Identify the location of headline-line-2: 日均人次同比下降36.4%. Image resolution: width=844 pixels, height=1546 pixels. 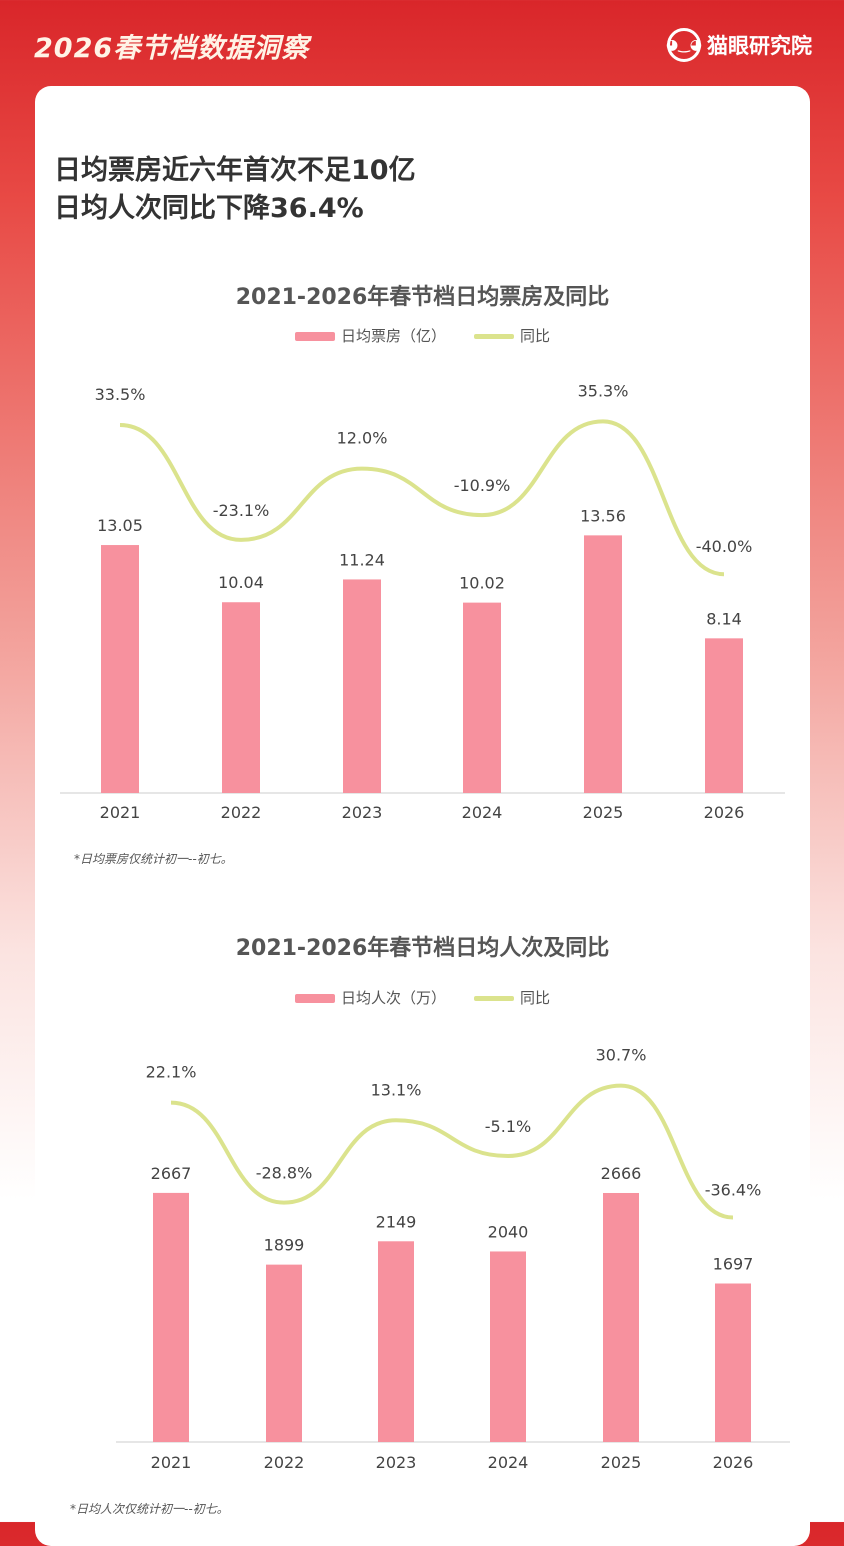
(209, 208).